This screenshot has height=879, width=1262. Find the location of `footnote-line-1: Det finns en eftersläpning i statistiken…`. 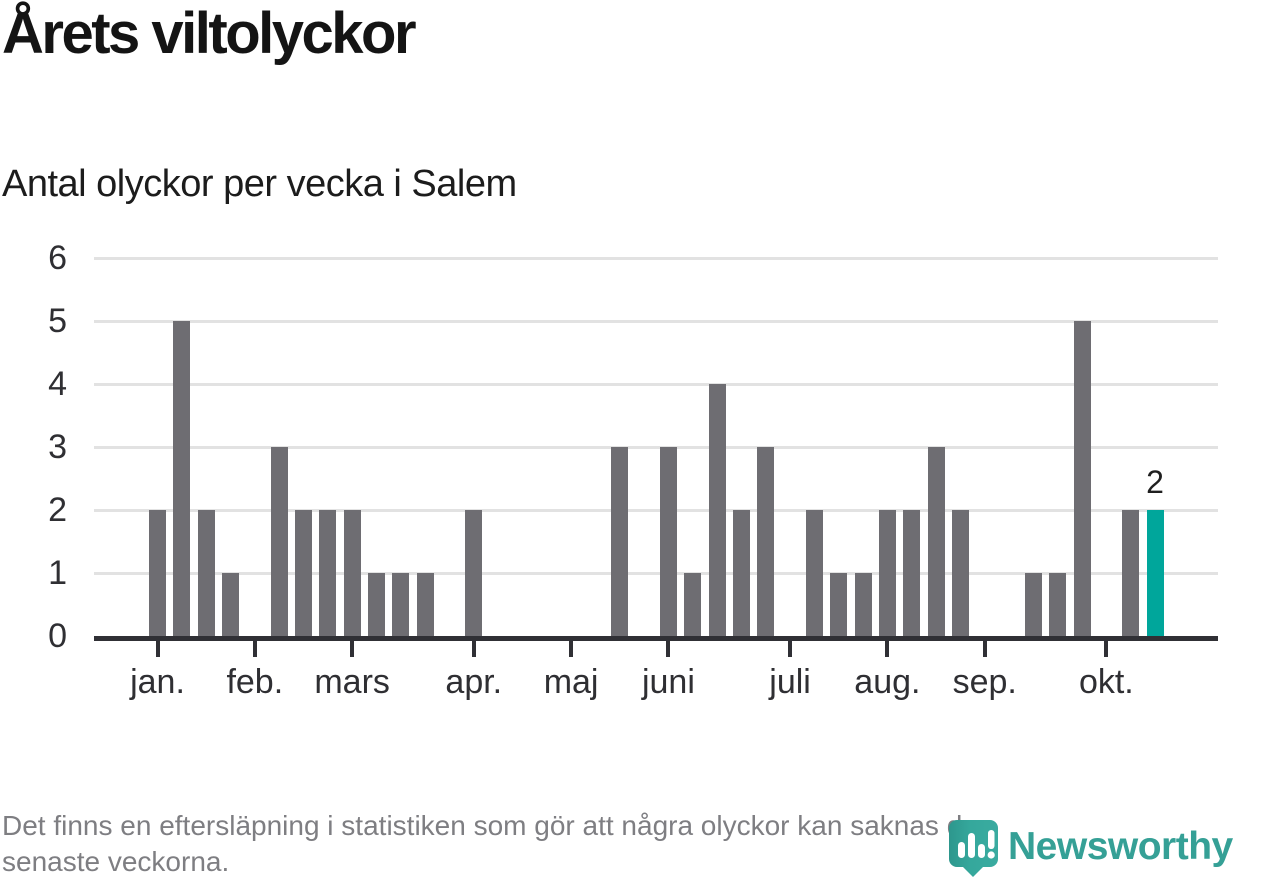

footnote-line-1: Det finns en eftersläpning i statistiken… is located at coordinates (490, 825).